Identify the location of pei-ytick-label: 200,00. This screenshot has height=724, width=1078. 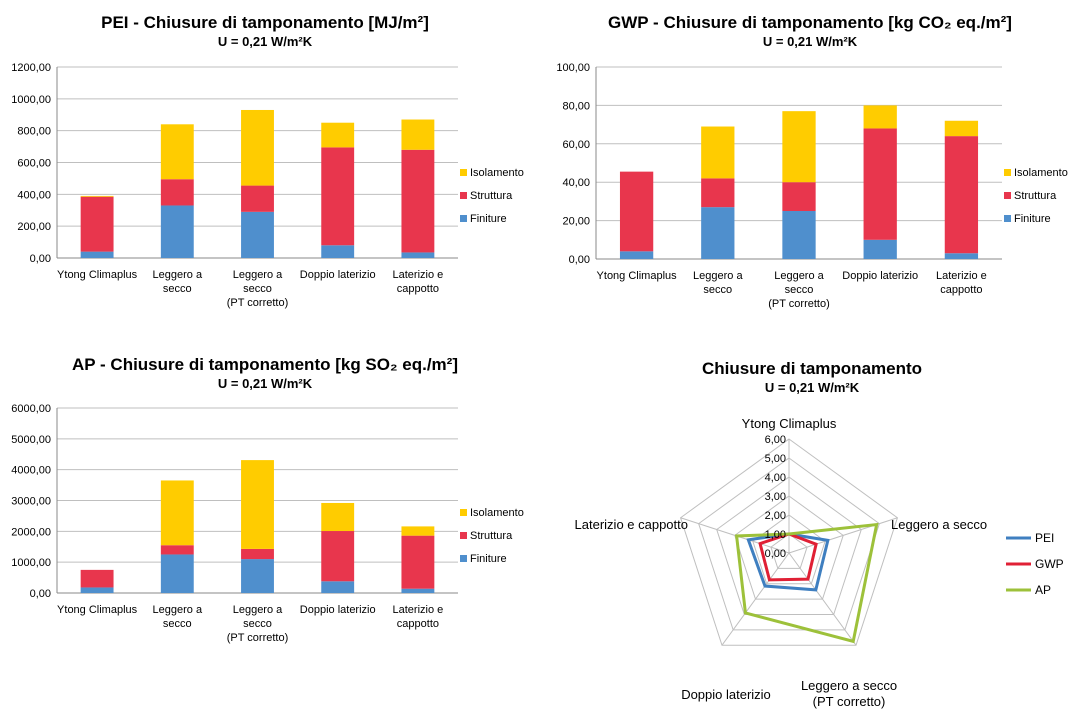
(34, 227).